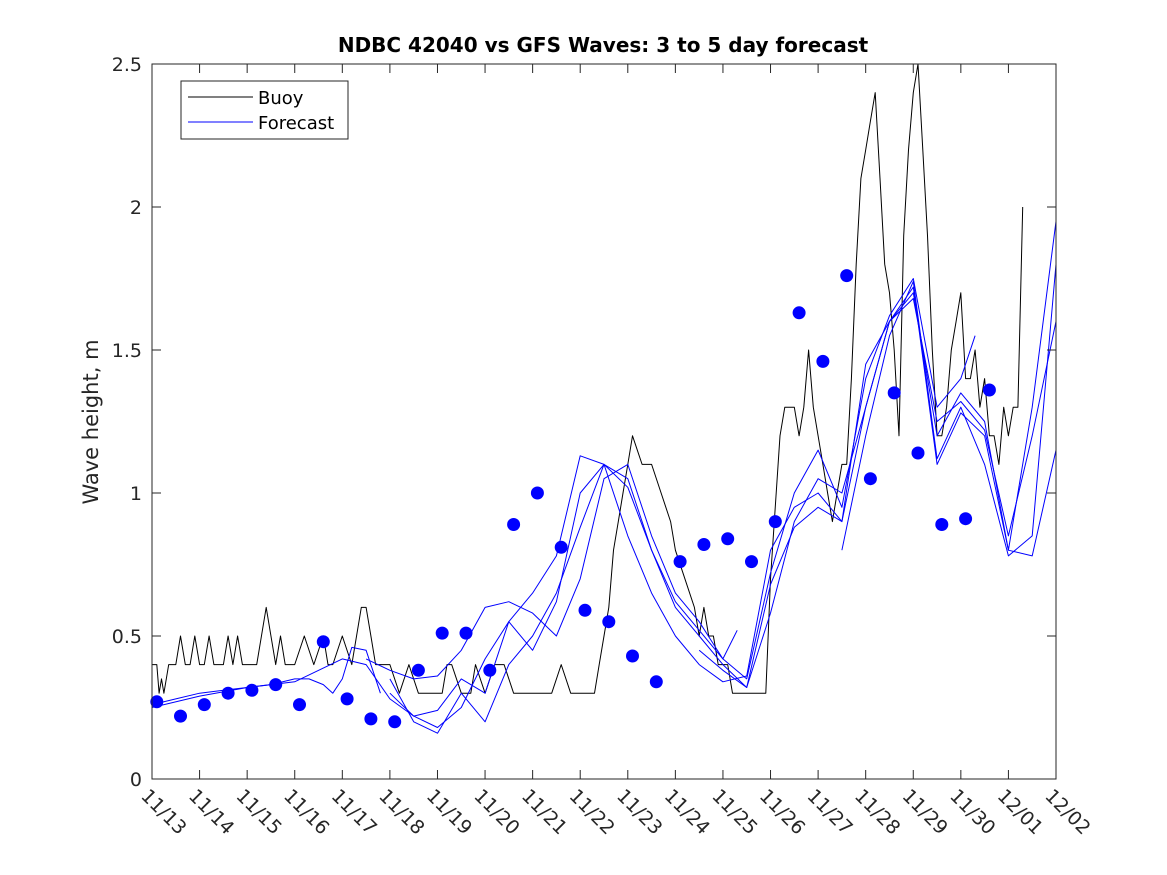 The image size is (1167, 875). What do you see at coordinates (1020, 812) in the screenshot?
I see `x-tick-label: 12/01` at bounding box center [1020, 812].